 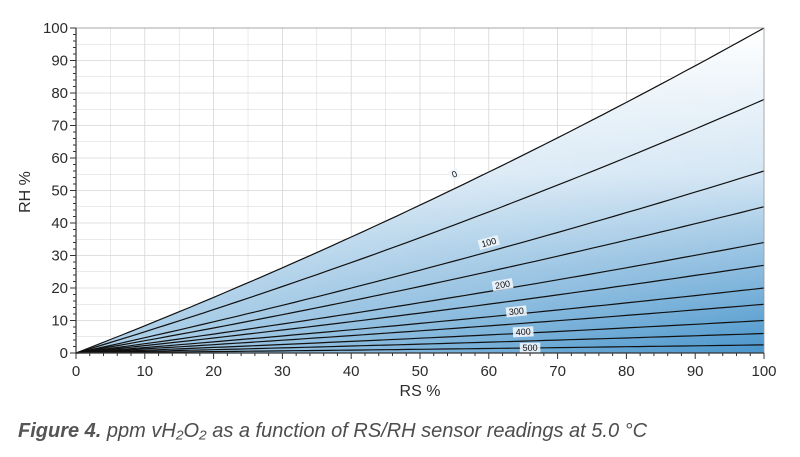 I want to click on y-tick-label: 20, so click(x=59, y=288).